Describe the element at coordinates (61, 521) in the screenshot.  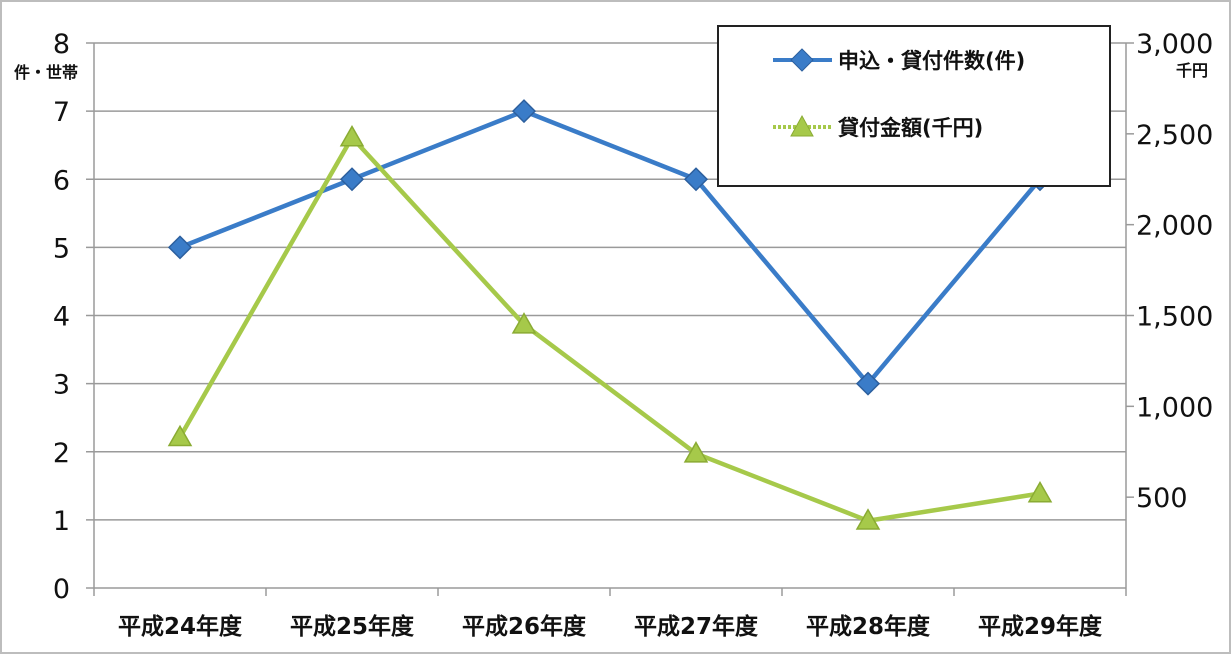
I see `y-left-tick-label: 1` at that location.